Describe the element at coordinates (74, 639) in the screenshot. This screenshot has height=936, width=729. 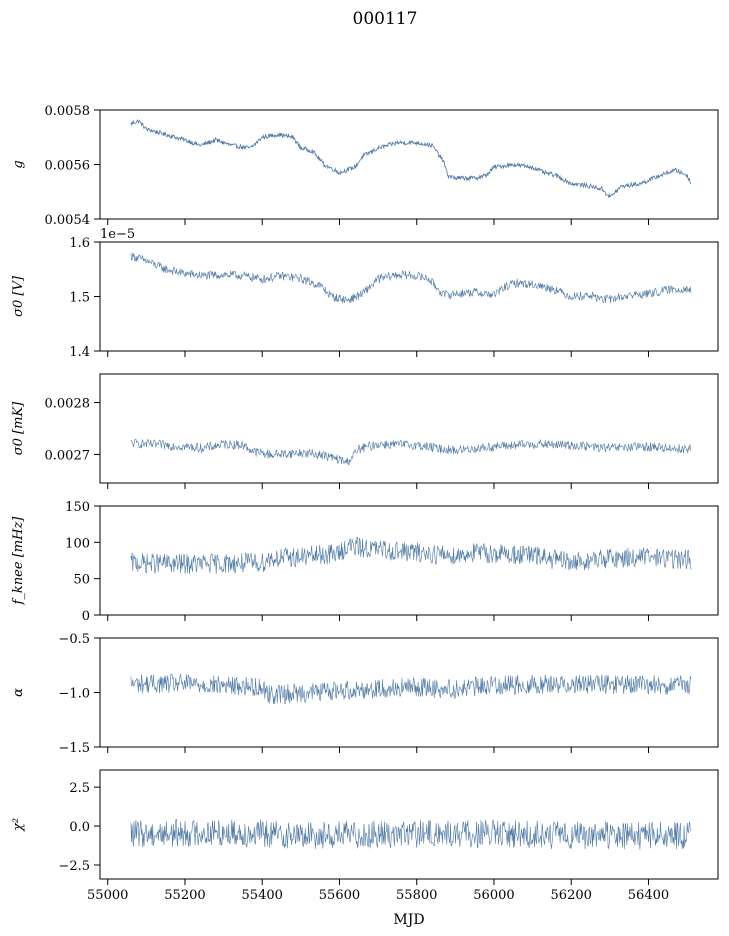
I see `y-tick-label: −0.5` at that location.